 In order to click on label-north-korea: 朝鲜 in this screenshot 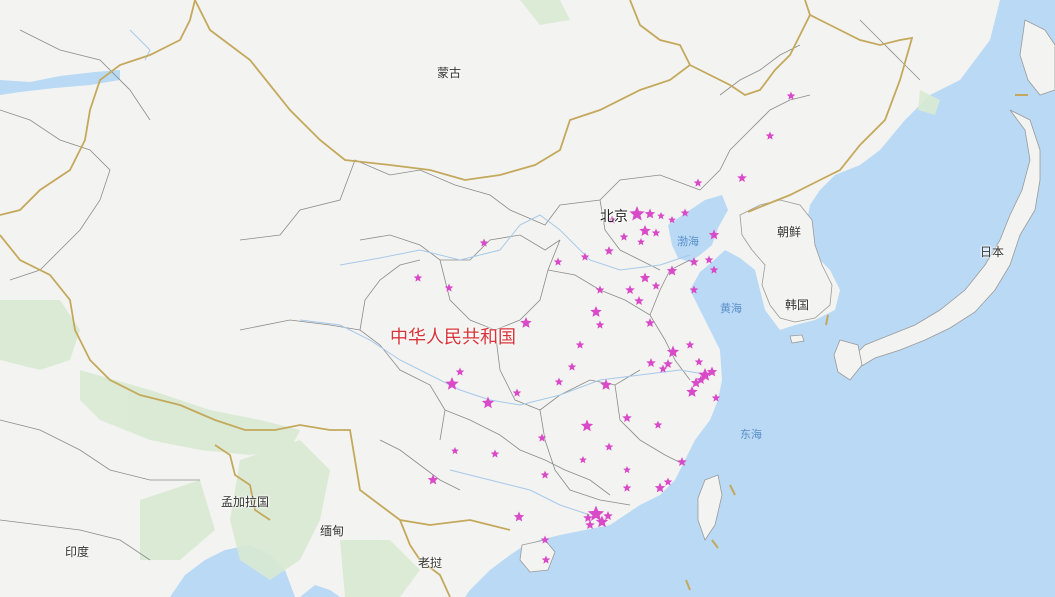, I will do `click(789, 232)`.